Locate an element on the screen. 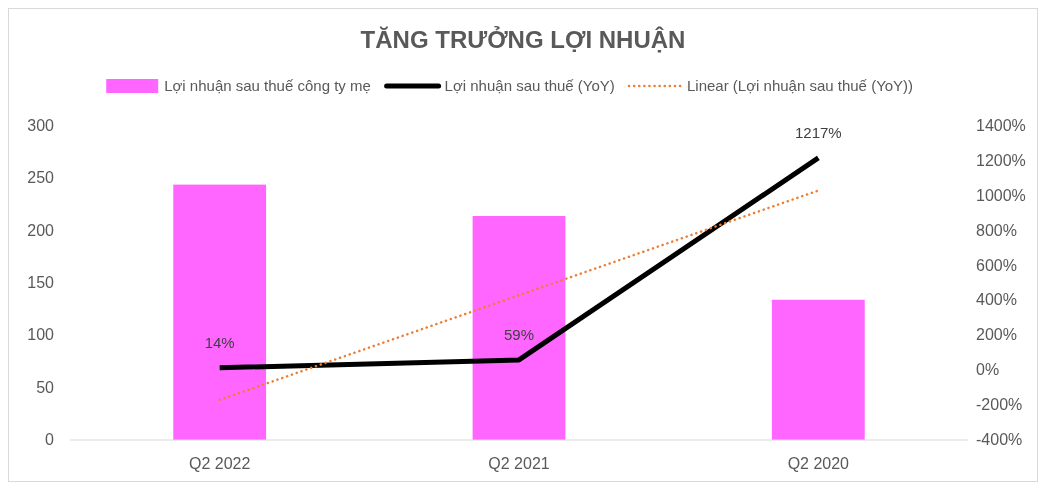  y-tick-label: 300 is located at coordinates (41, 125).